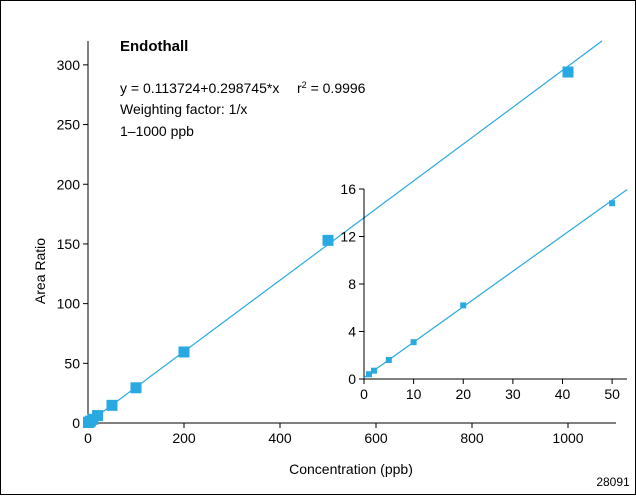  Describe the element at coordinates (183, 109) in the screenshot. I see `weighting-text: Weighting factor: 1/x` at that location.